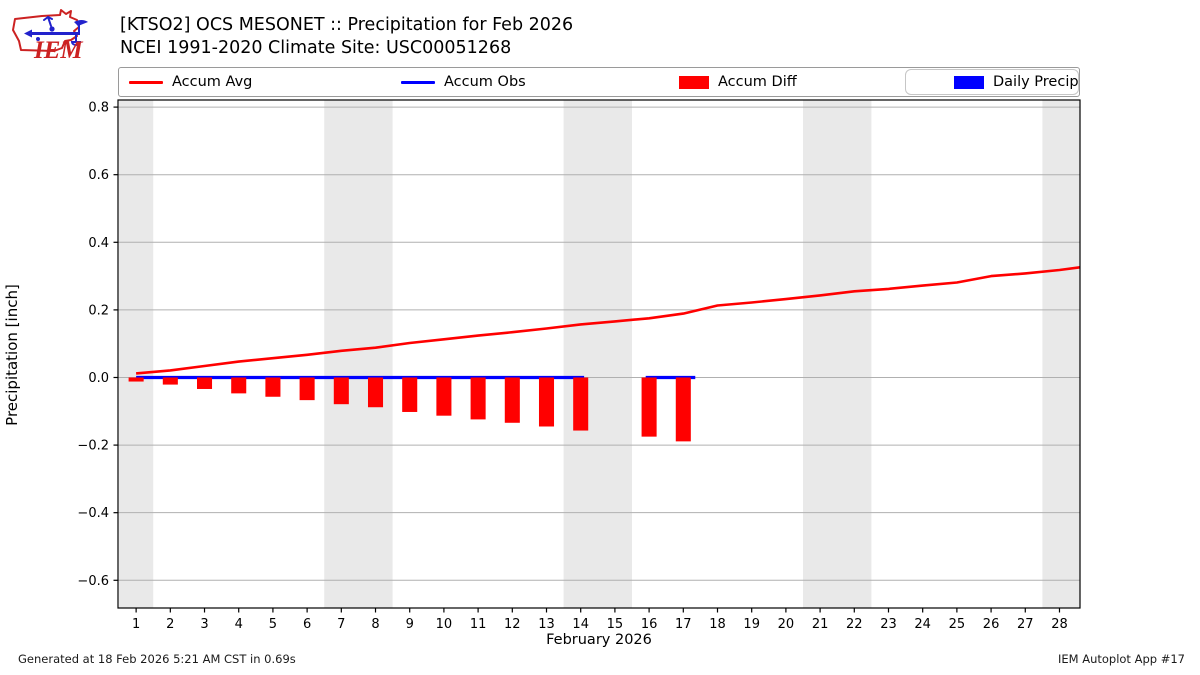 The height and width of the screenshot is (675, 1200). Describe the element at coordinates (146, 82) in the screenshot. I see `accum-avg-line-swatch` at that location.